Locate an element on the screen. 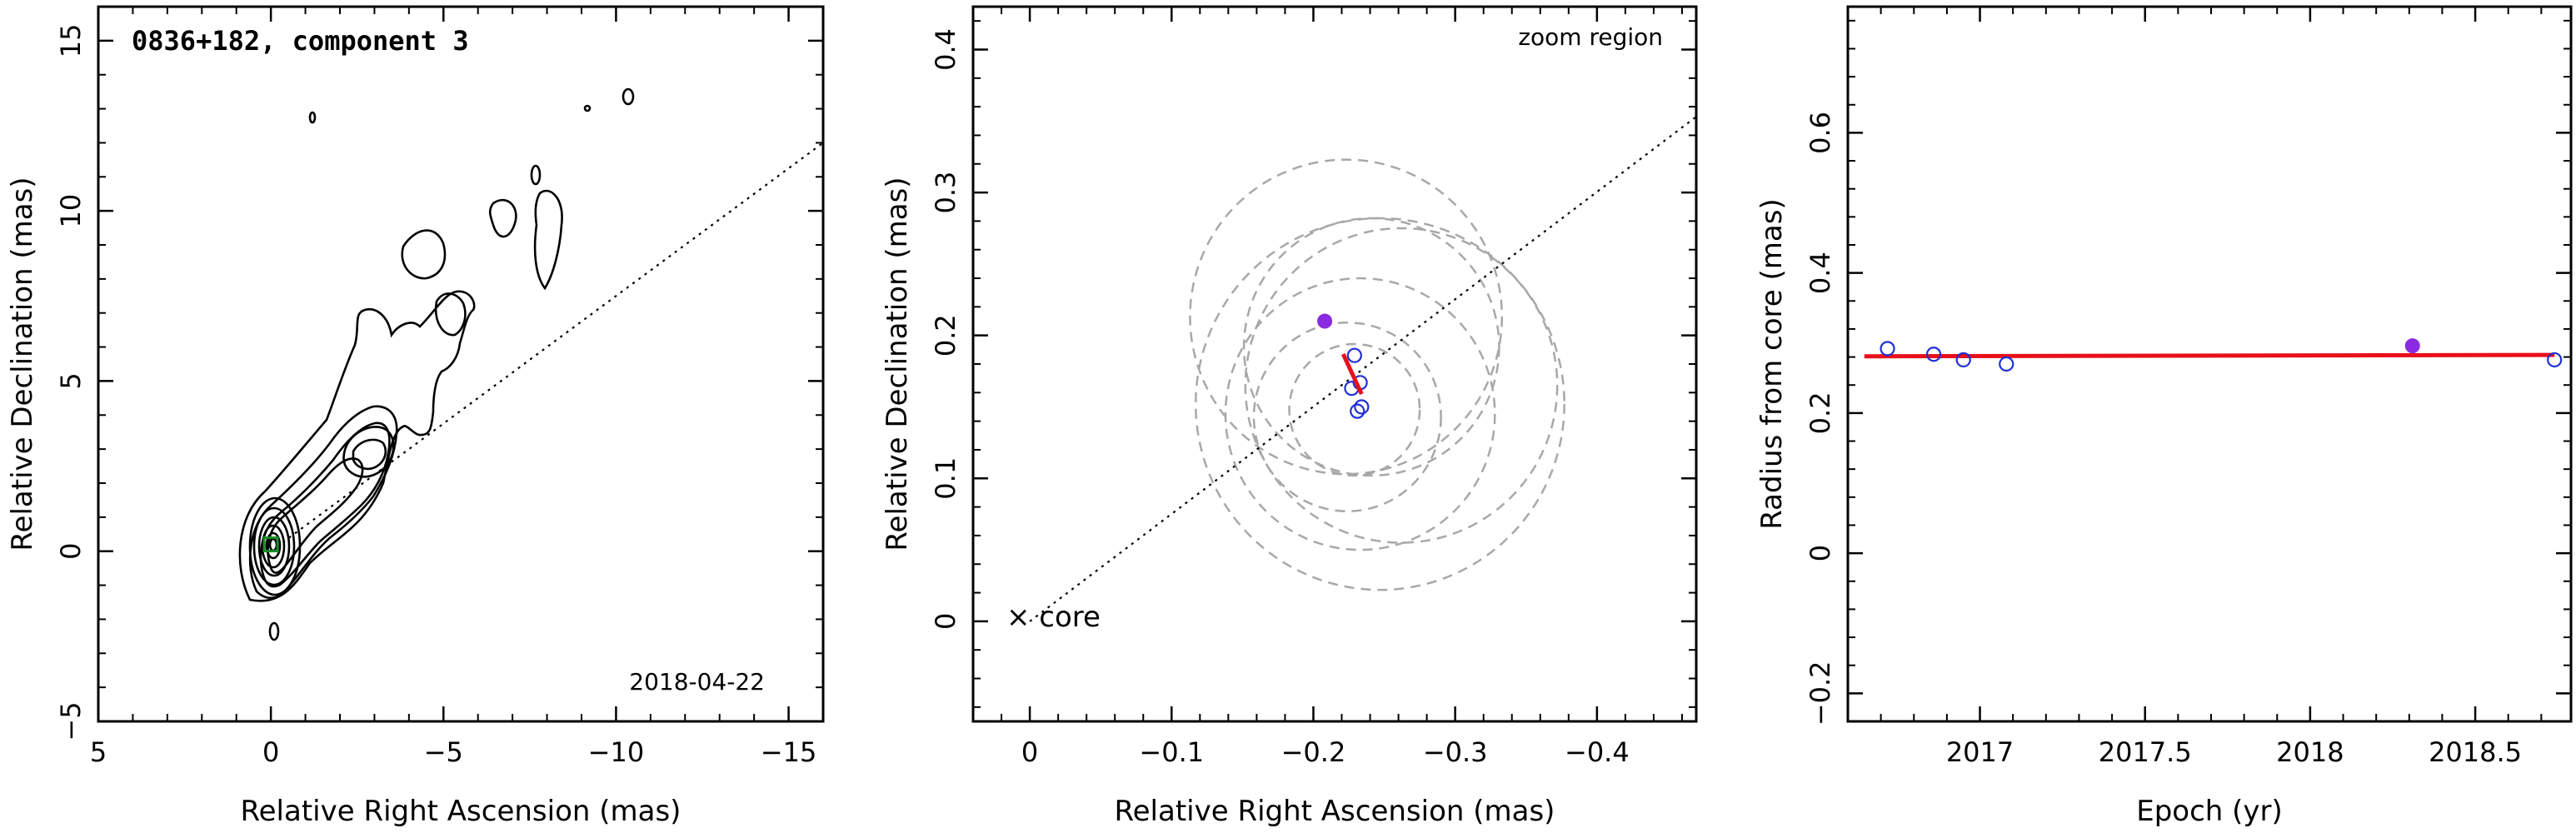  map-contours is located at coordinates (436, 364).